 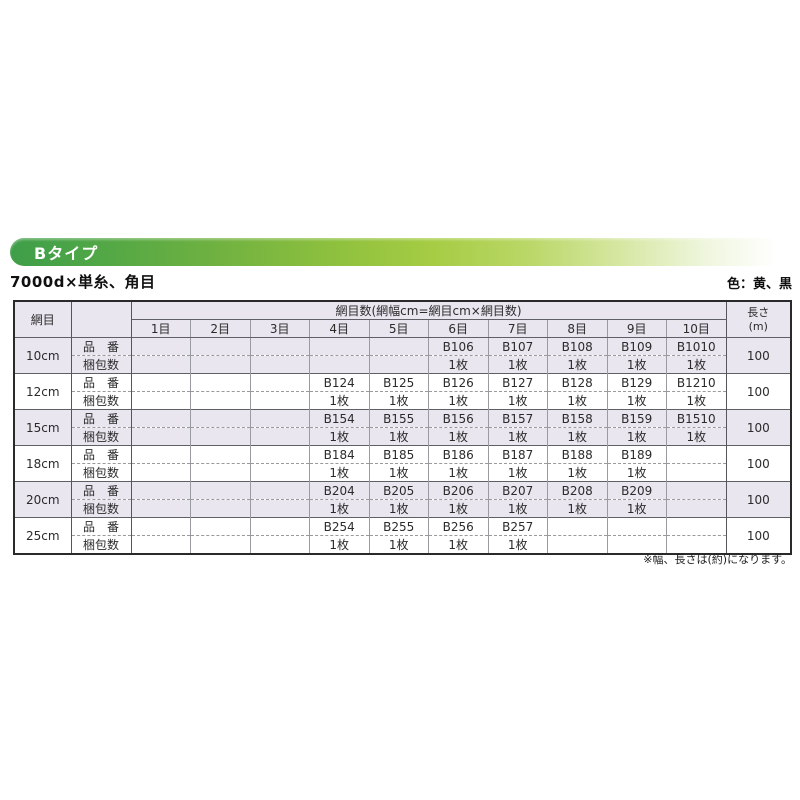 I want to click on product-number-cell: B157, so click(x=518, y=418).